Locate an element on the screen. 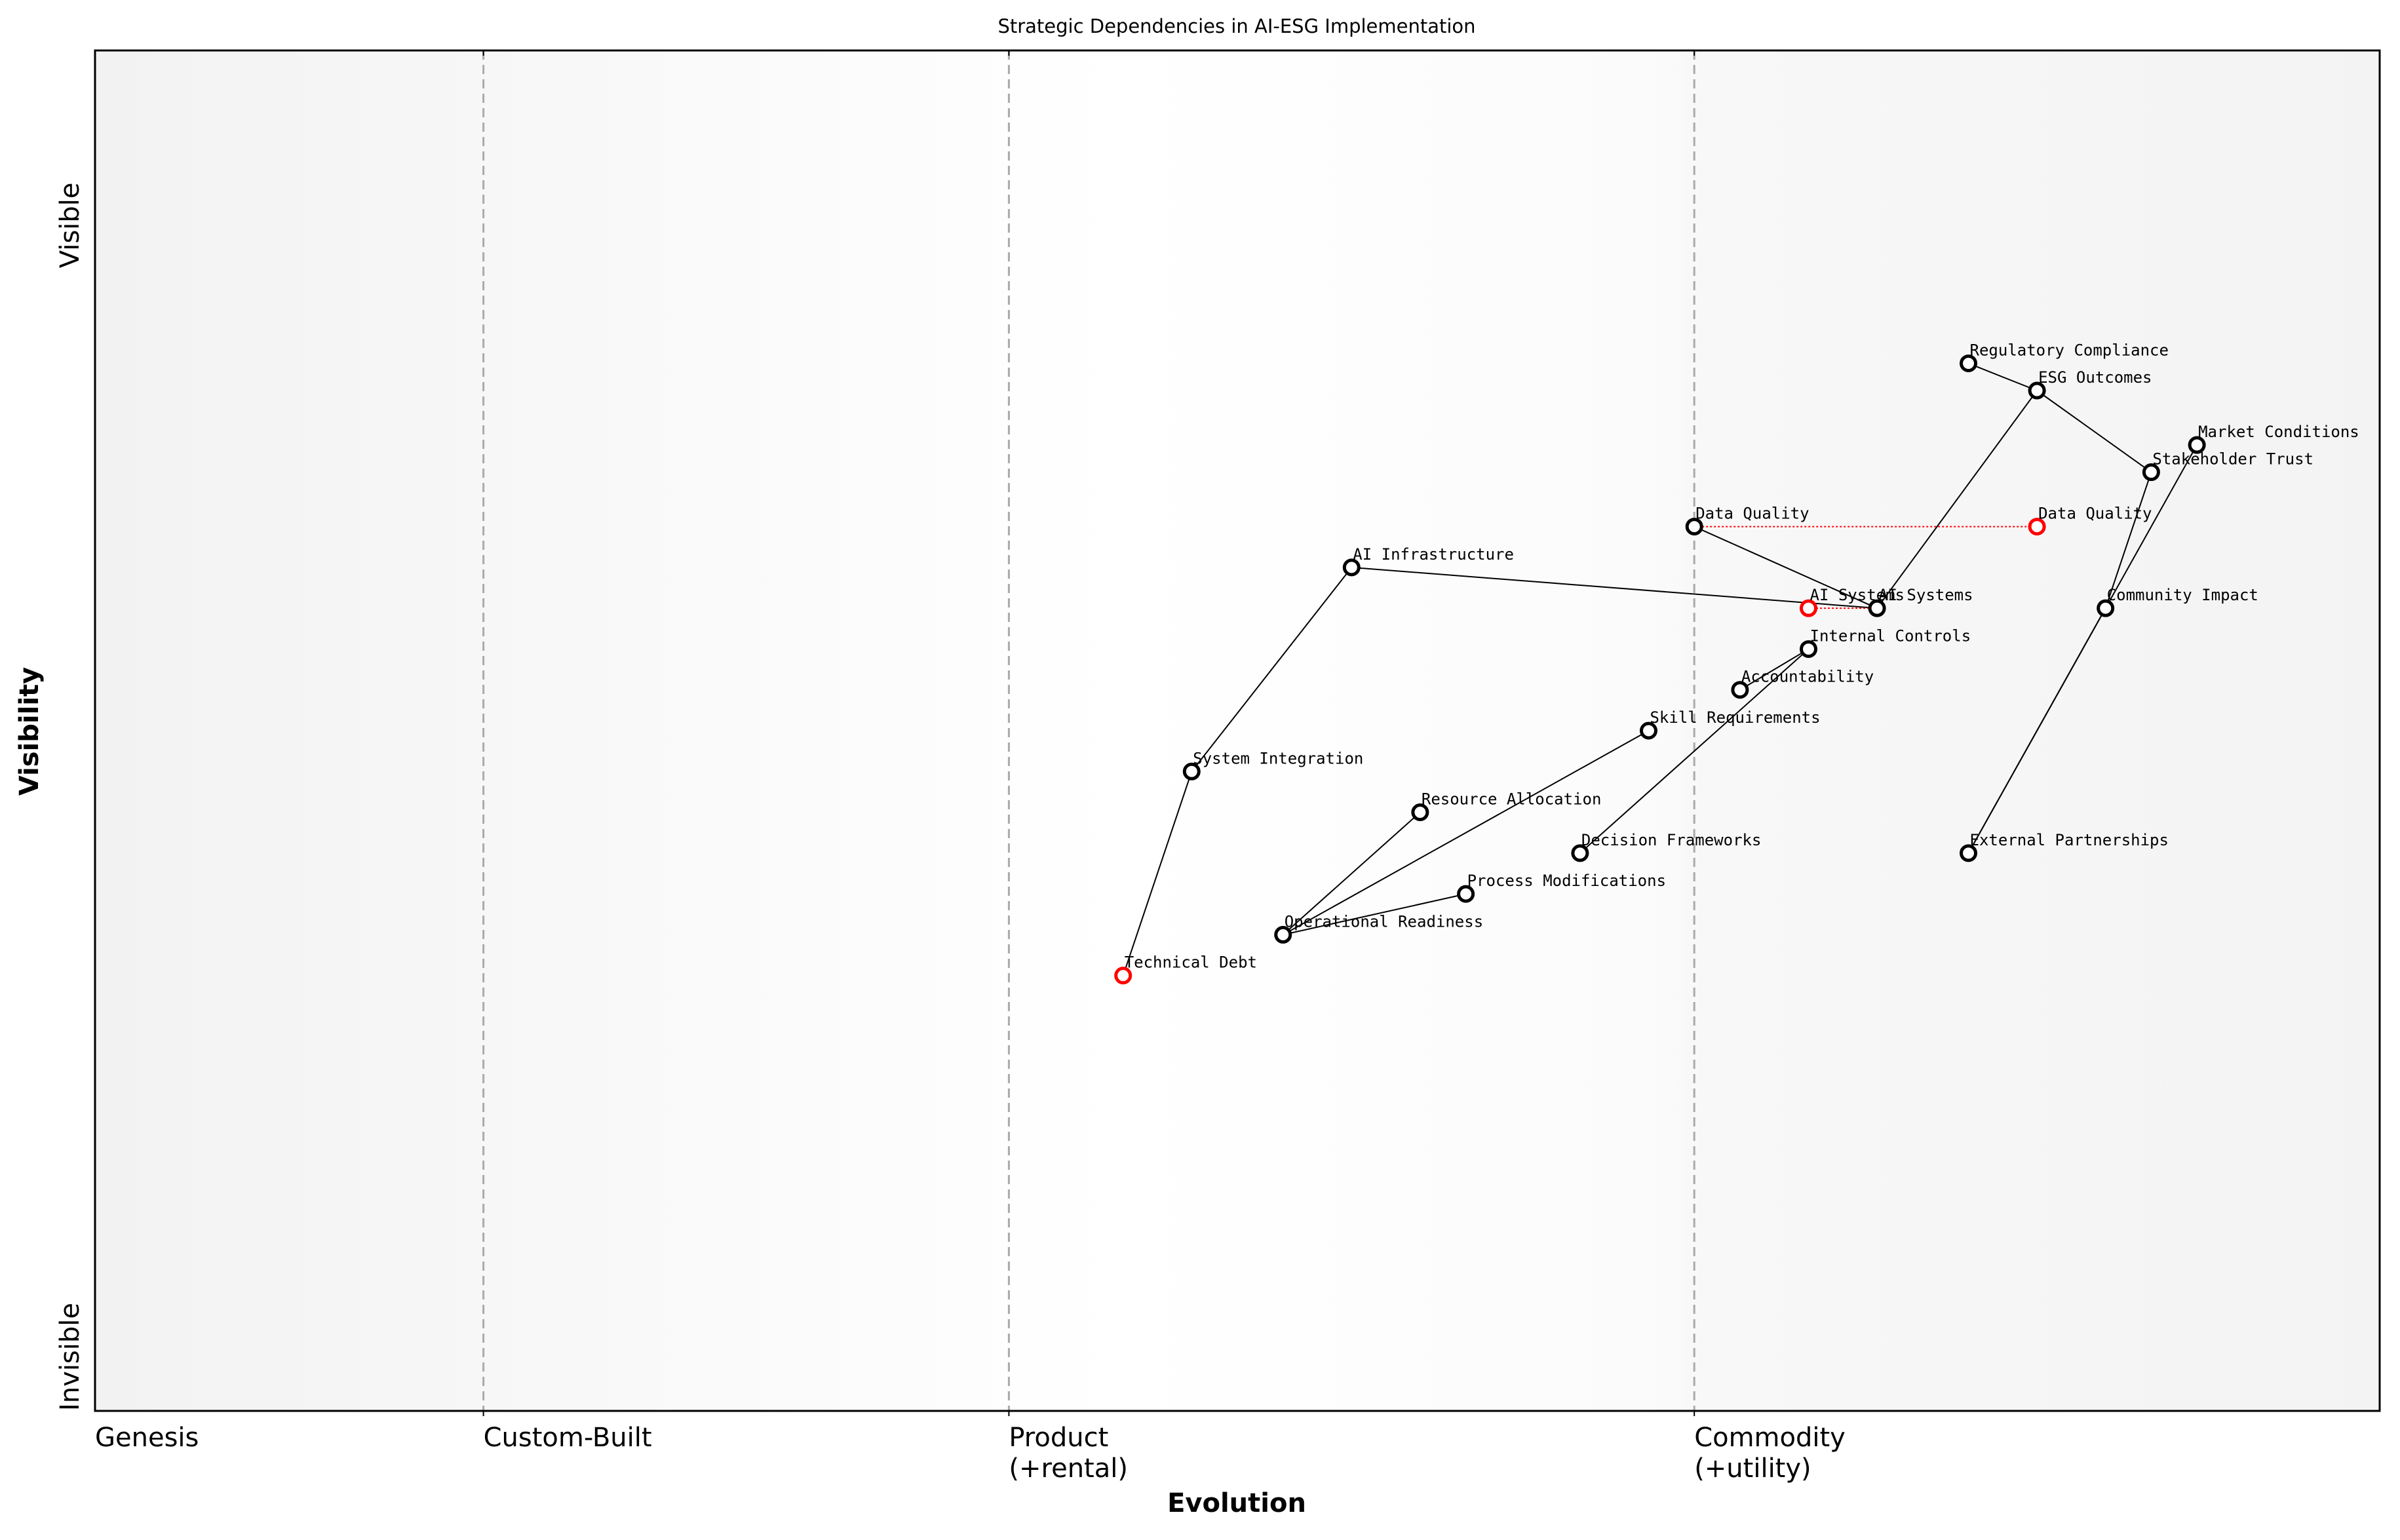 This screenshot has height=1540, width=2400. x-tick-label: Genesis is located at coordinates (147, 1438).